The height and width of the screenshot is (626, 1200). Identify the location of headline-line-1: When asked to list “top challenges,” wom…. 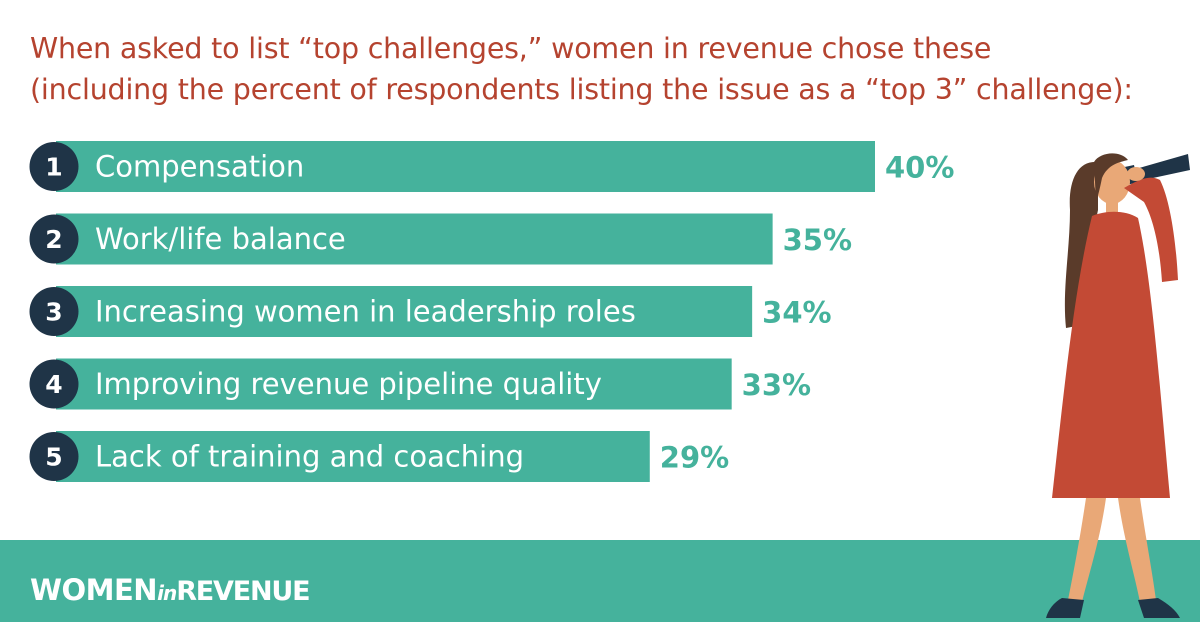
(511, 48).